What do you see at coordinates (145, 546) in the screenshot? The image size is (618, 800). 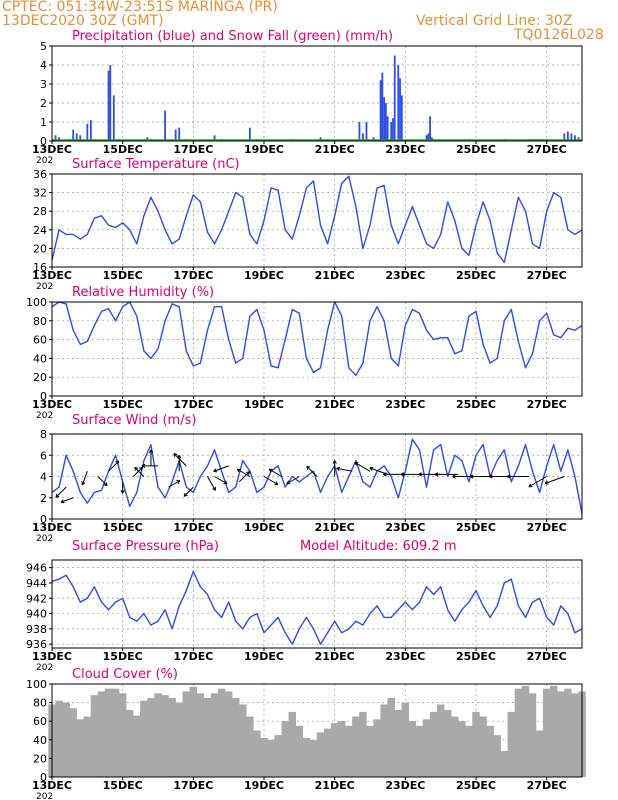 I see `panel-title: Surface Pressure (hPa)` at bounding box center [145, 546].